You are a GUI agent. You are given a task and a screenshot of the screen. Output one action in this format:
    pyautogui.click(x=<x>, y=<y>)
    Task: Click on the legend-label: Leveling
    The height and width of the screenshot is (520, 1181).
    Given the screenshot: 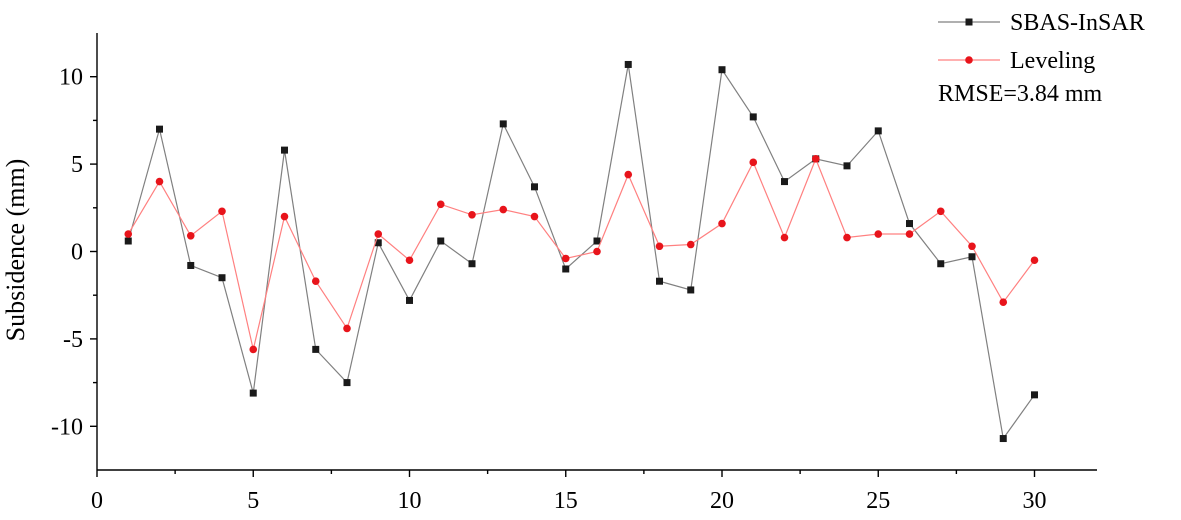 What is the action you would take?
    pyautogui.click(x=1052, y=61)
    